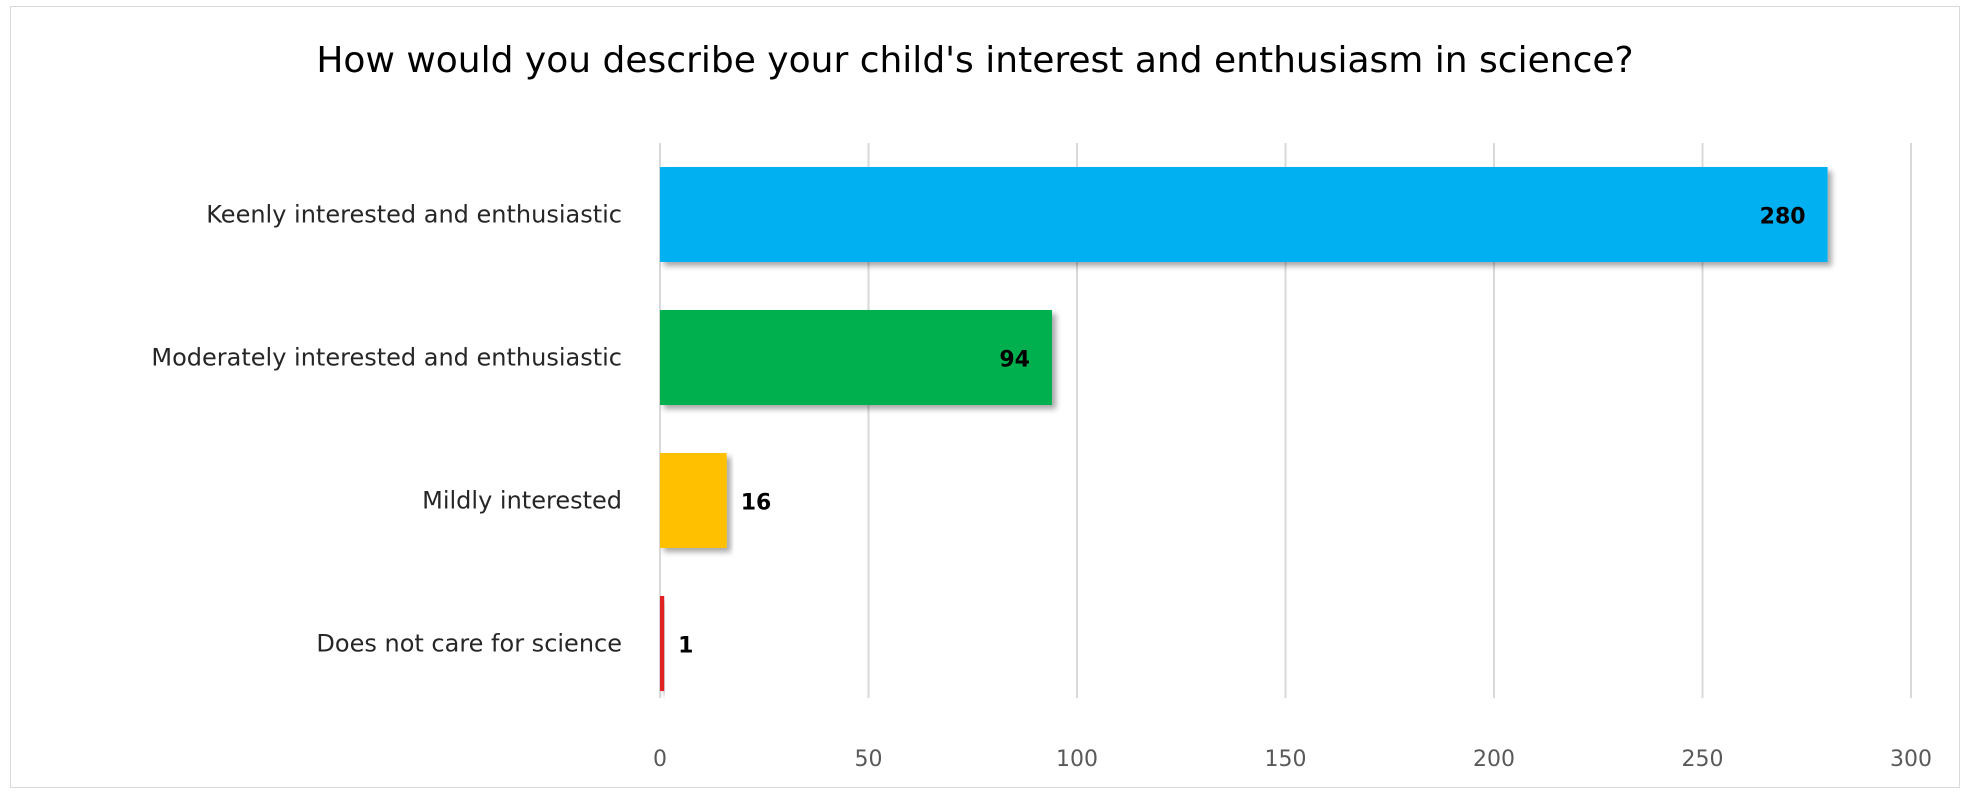  I want to click on data-label: 280, so click(1783, 217).